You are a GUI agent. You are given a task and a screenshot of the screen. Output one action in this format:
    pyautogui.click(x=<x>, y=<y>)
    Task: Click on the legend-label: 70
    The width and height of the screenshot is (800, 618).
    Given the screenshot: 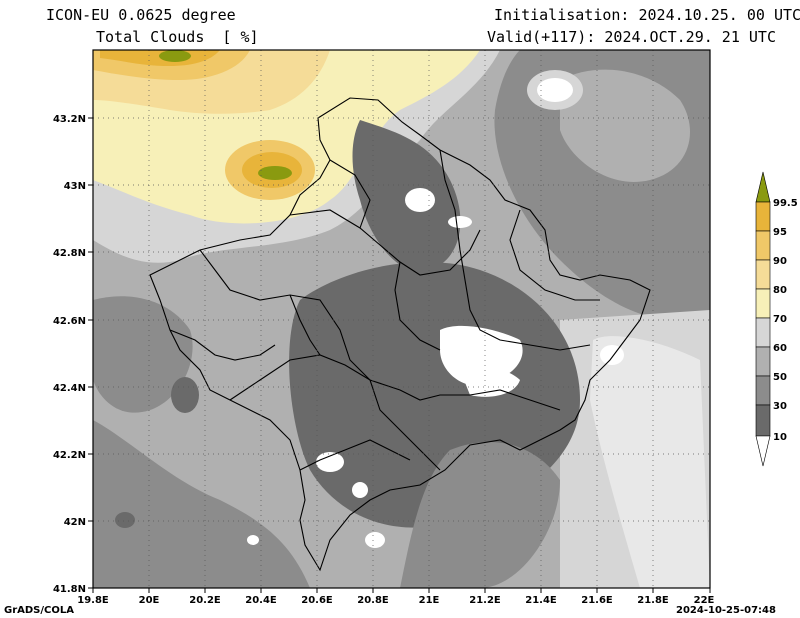 What is the action you would take?
    pyautogui.click(x=780, y=319)
    